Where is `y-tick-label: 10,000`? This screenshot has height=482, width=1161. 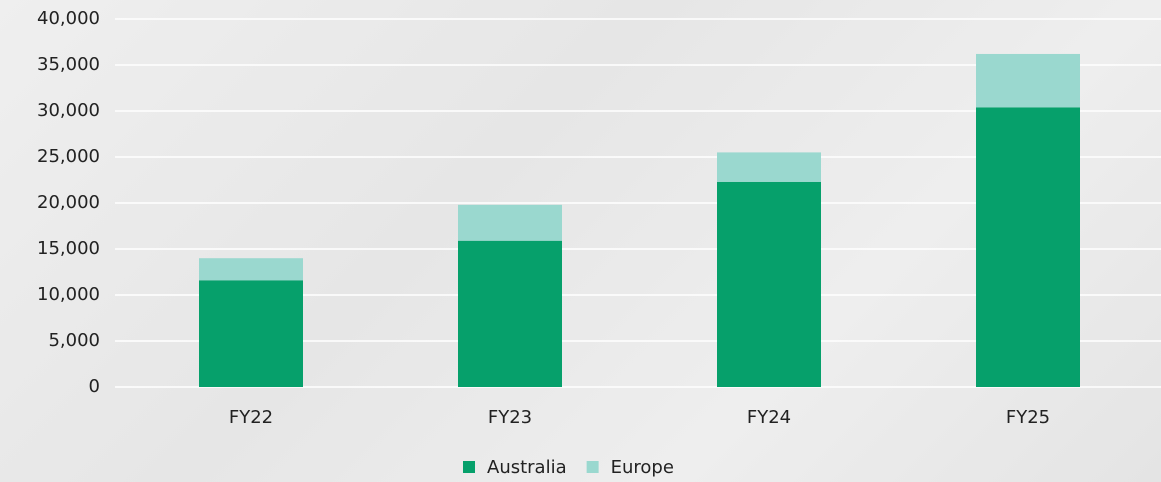 y-tick-label: 10,000 is located at coordinates (68, 294).